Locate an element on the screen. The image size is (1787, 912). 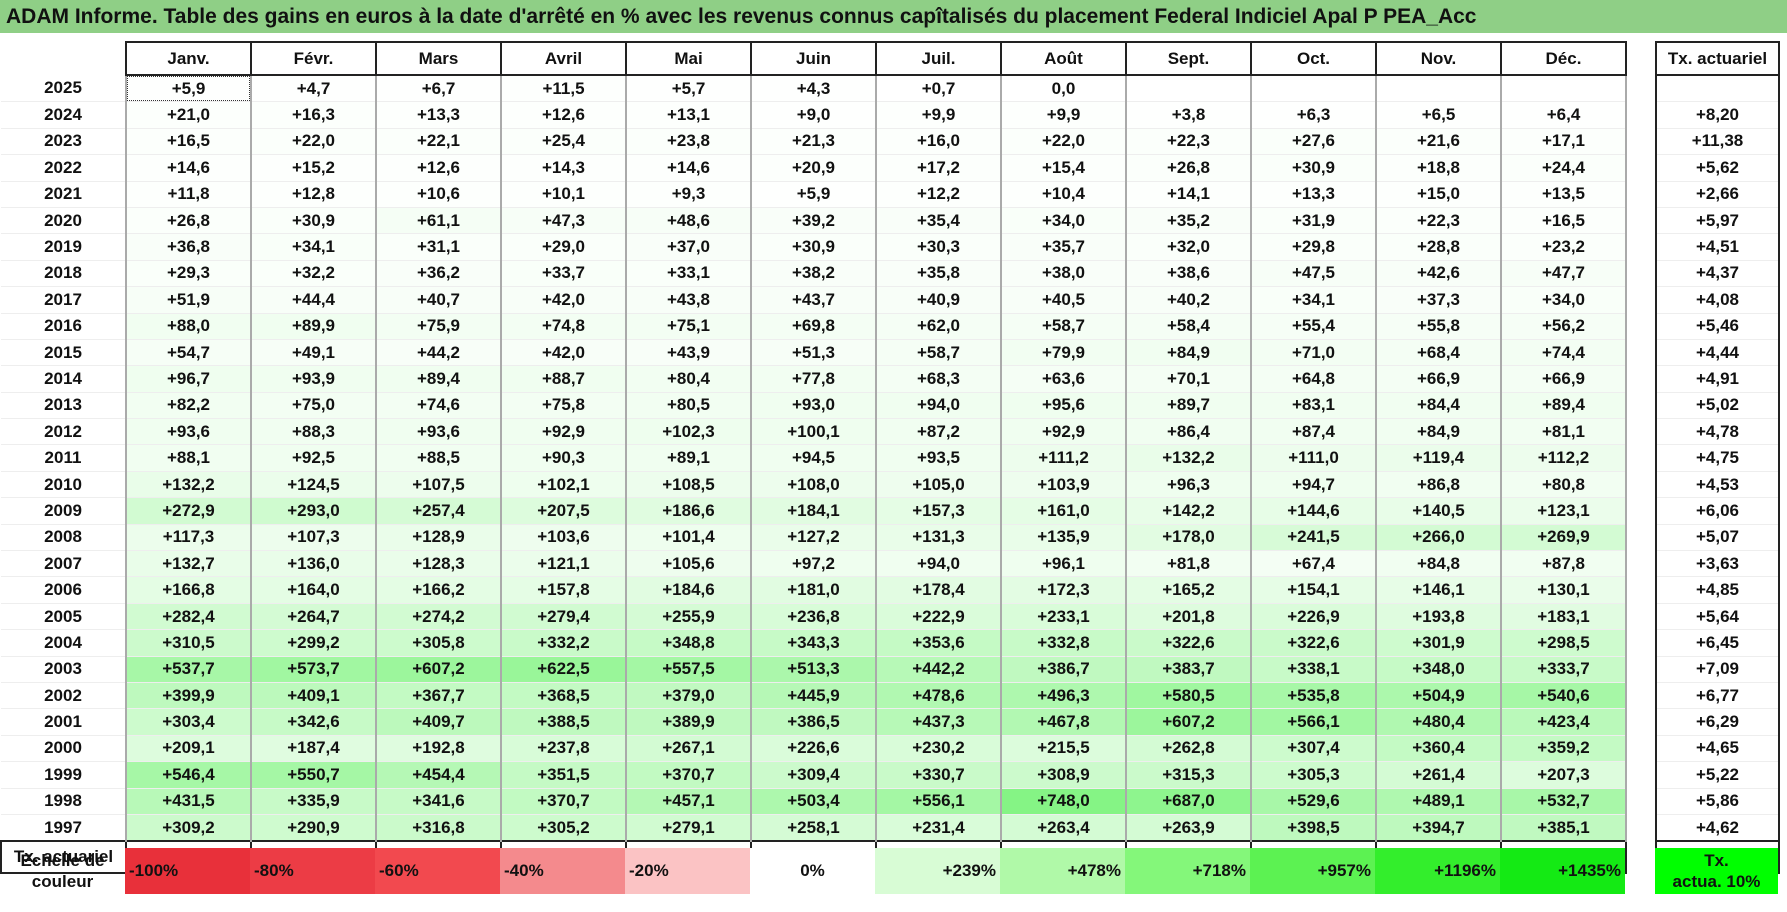
value-cell: 0,0 is located at coordinates (1063, 88).